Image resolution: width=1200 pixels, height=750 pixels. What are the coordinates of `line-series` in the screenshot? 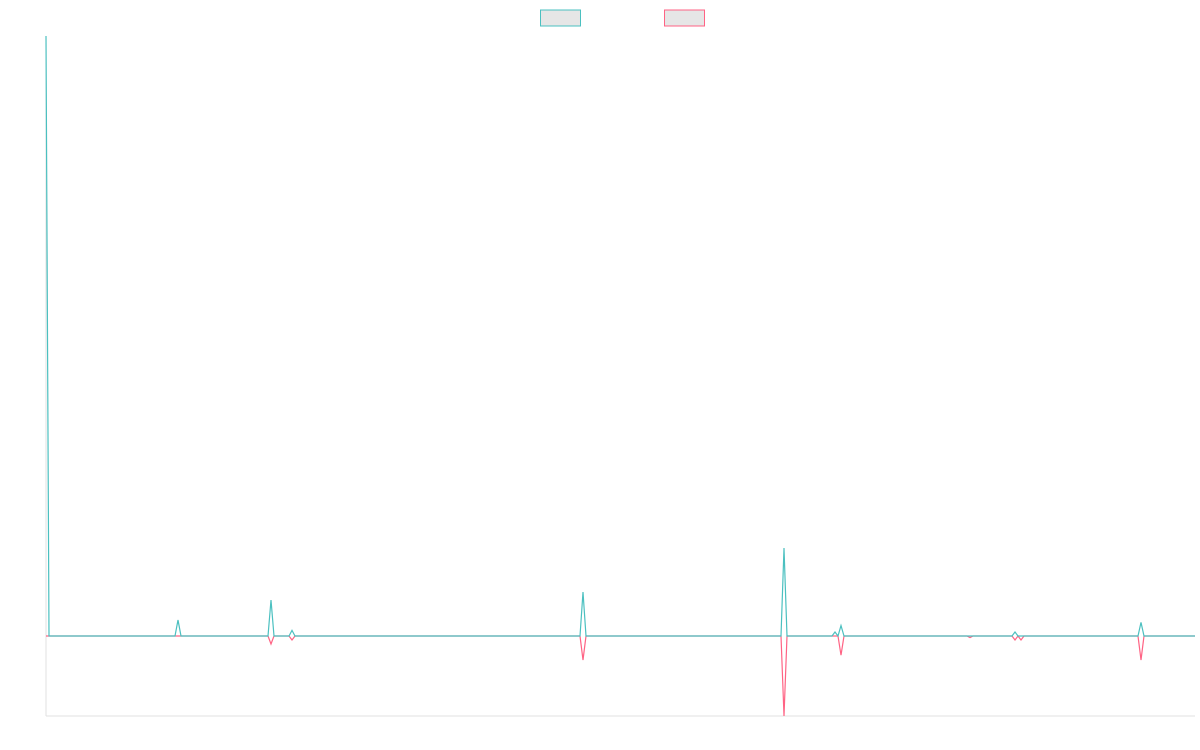 It's located at (620, 676).